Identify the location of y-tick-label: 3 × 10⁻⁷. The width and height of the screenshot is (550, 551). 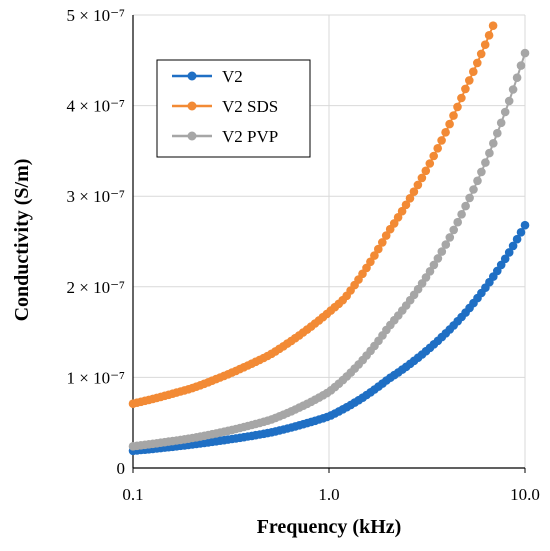
(96, 196).